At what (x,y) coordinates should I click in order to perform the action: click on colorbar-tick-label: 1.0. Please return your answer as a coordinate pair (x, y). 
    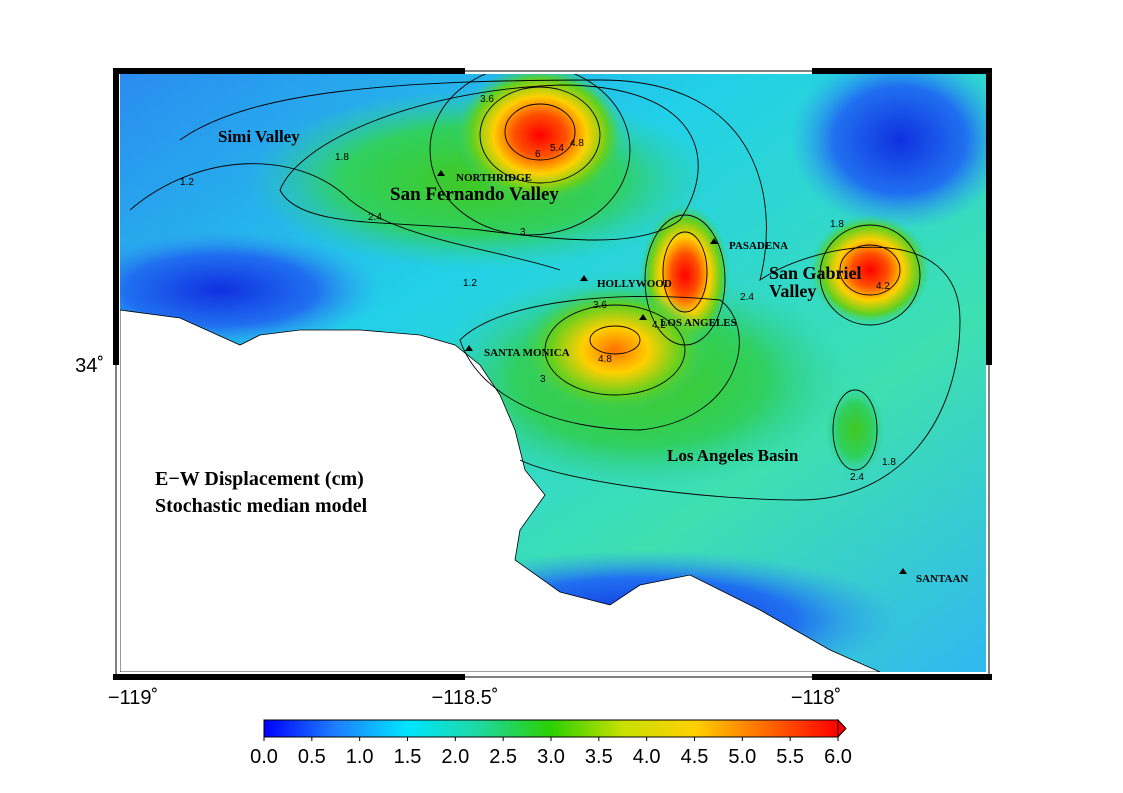
    Looking at the image, I should click on (360, 757).